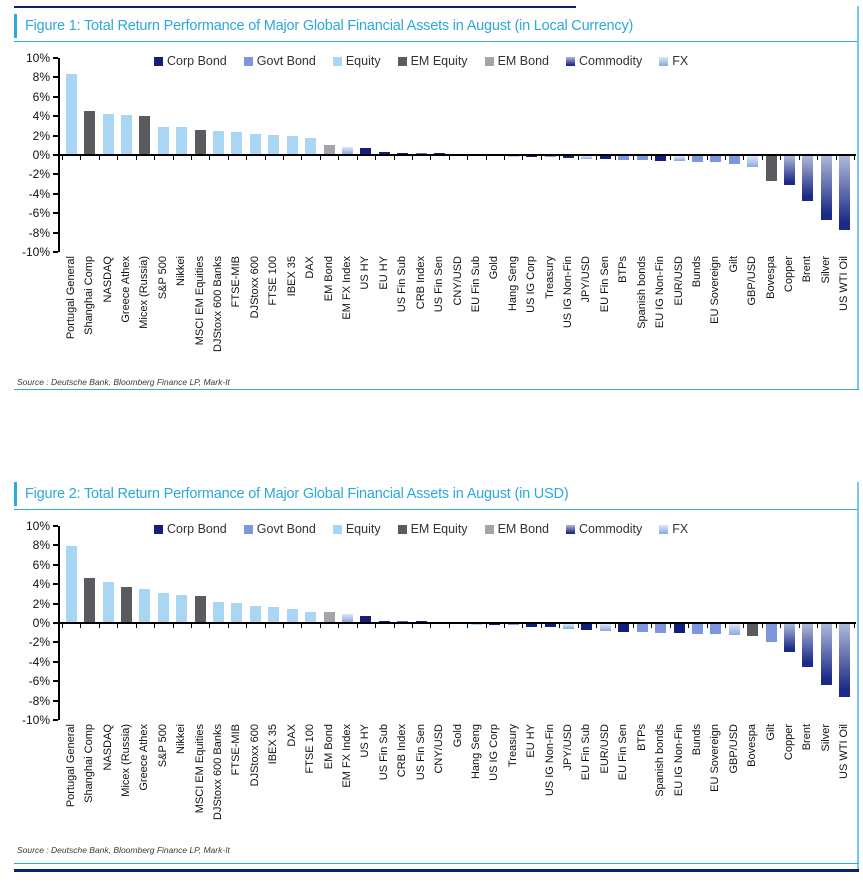  Describe the element at coordinates (126, 604) in the screenshot. I see `bar-micex-russia-` at that location.